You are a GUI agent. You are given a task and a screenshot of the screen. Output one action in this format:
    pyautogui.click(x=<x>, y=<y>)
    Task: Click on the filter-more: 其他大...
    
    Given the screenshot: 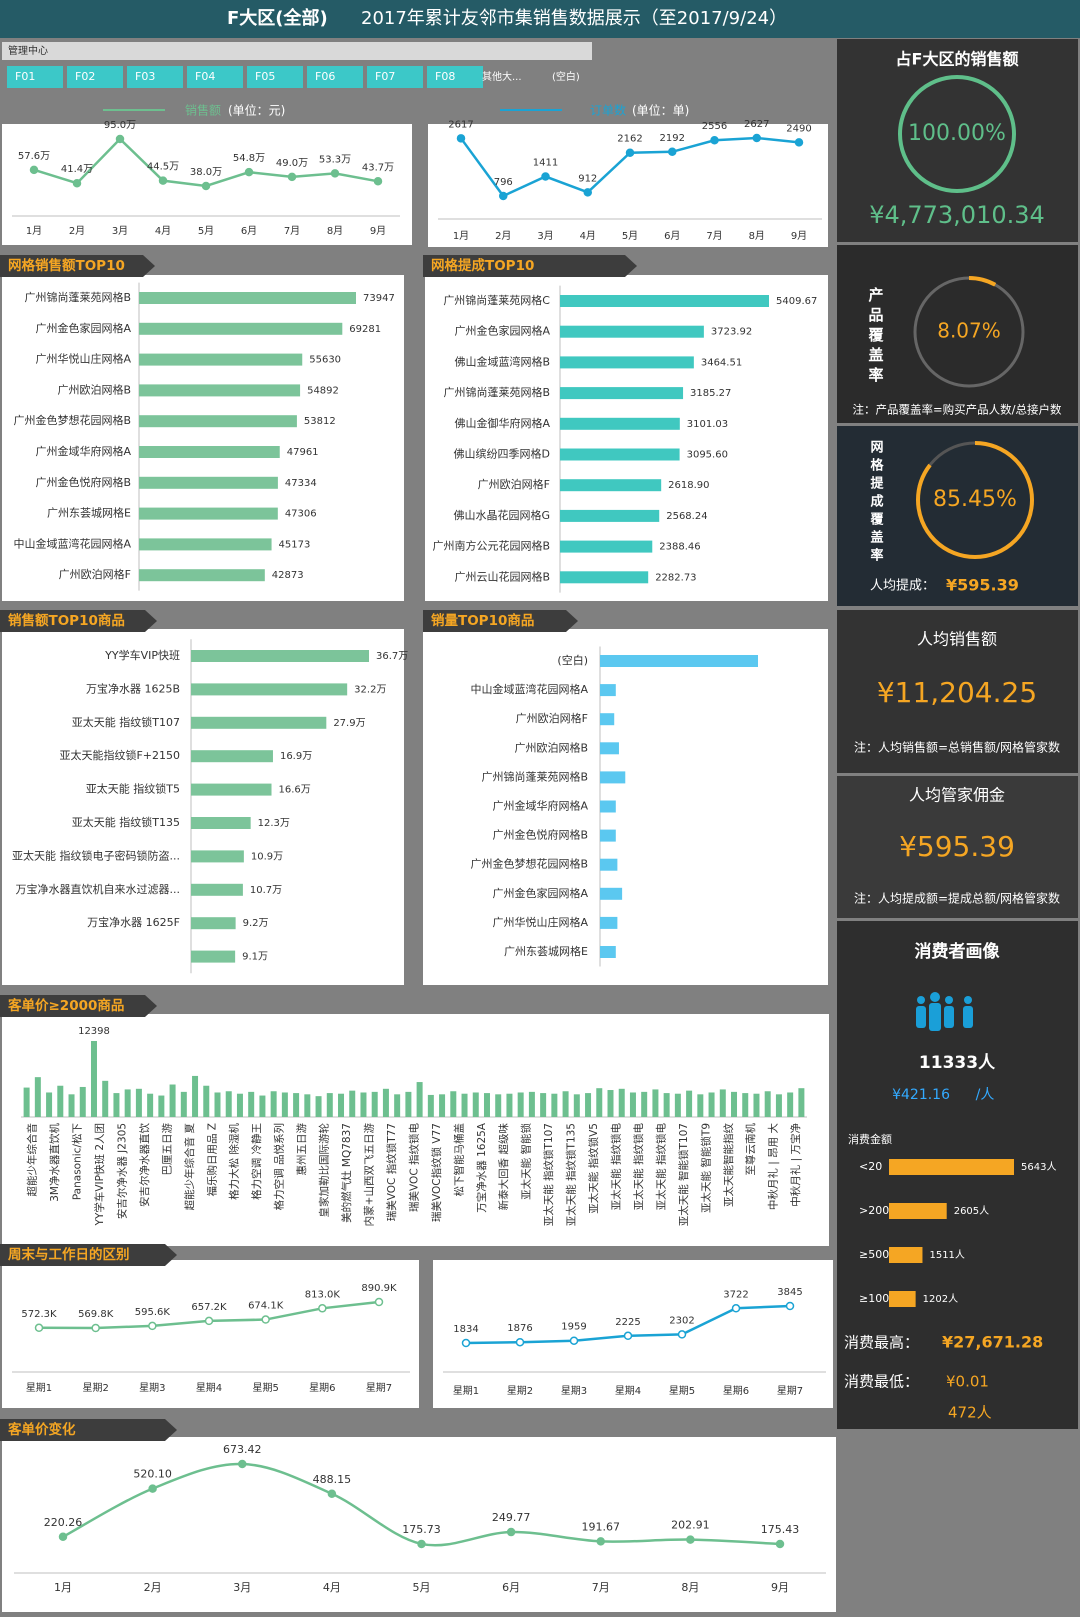 What is the action you would take?
    pyautogui.click(x=502, y=76)
    